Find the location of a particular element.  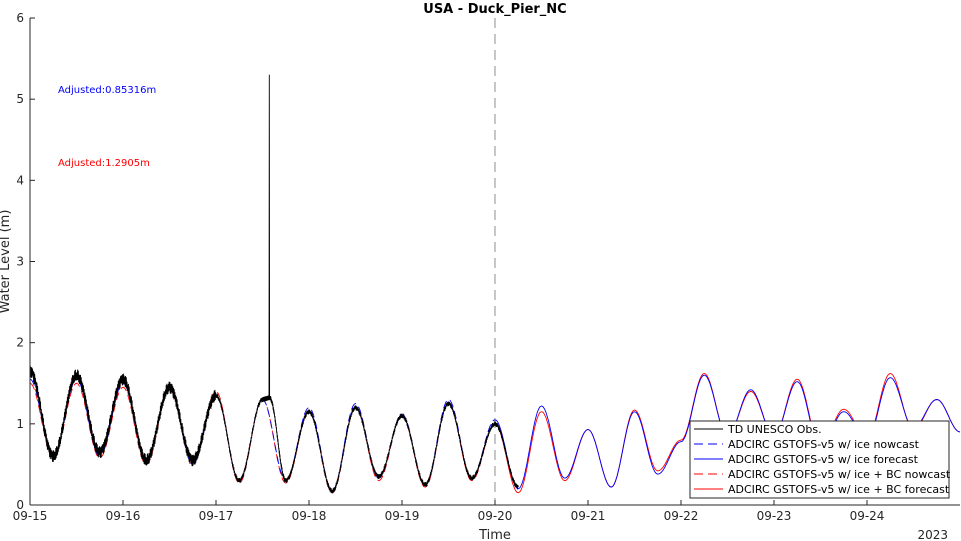

annotation-adjusted-blue: Adjusted:0.85316m is located at coordinates (107, 90).